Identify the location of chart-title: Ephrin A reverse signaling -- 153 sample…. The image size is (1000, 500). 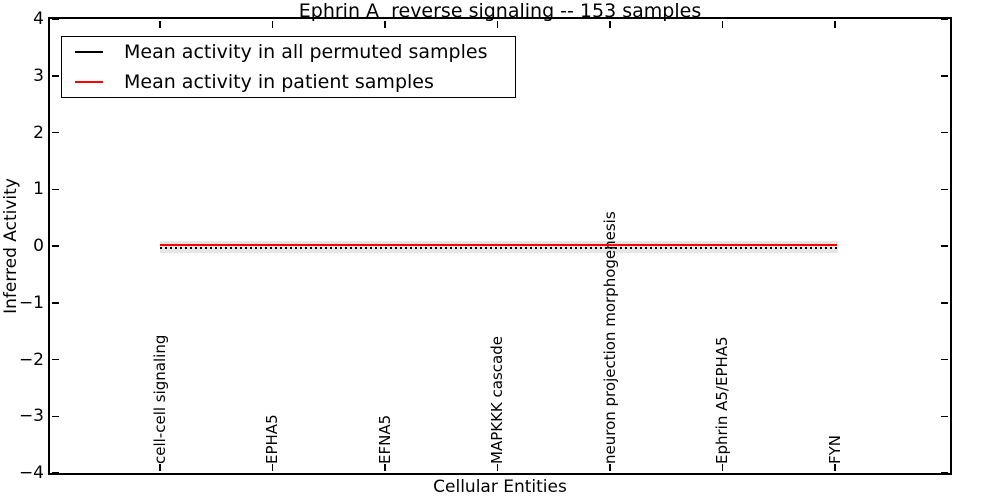
(500, 11).